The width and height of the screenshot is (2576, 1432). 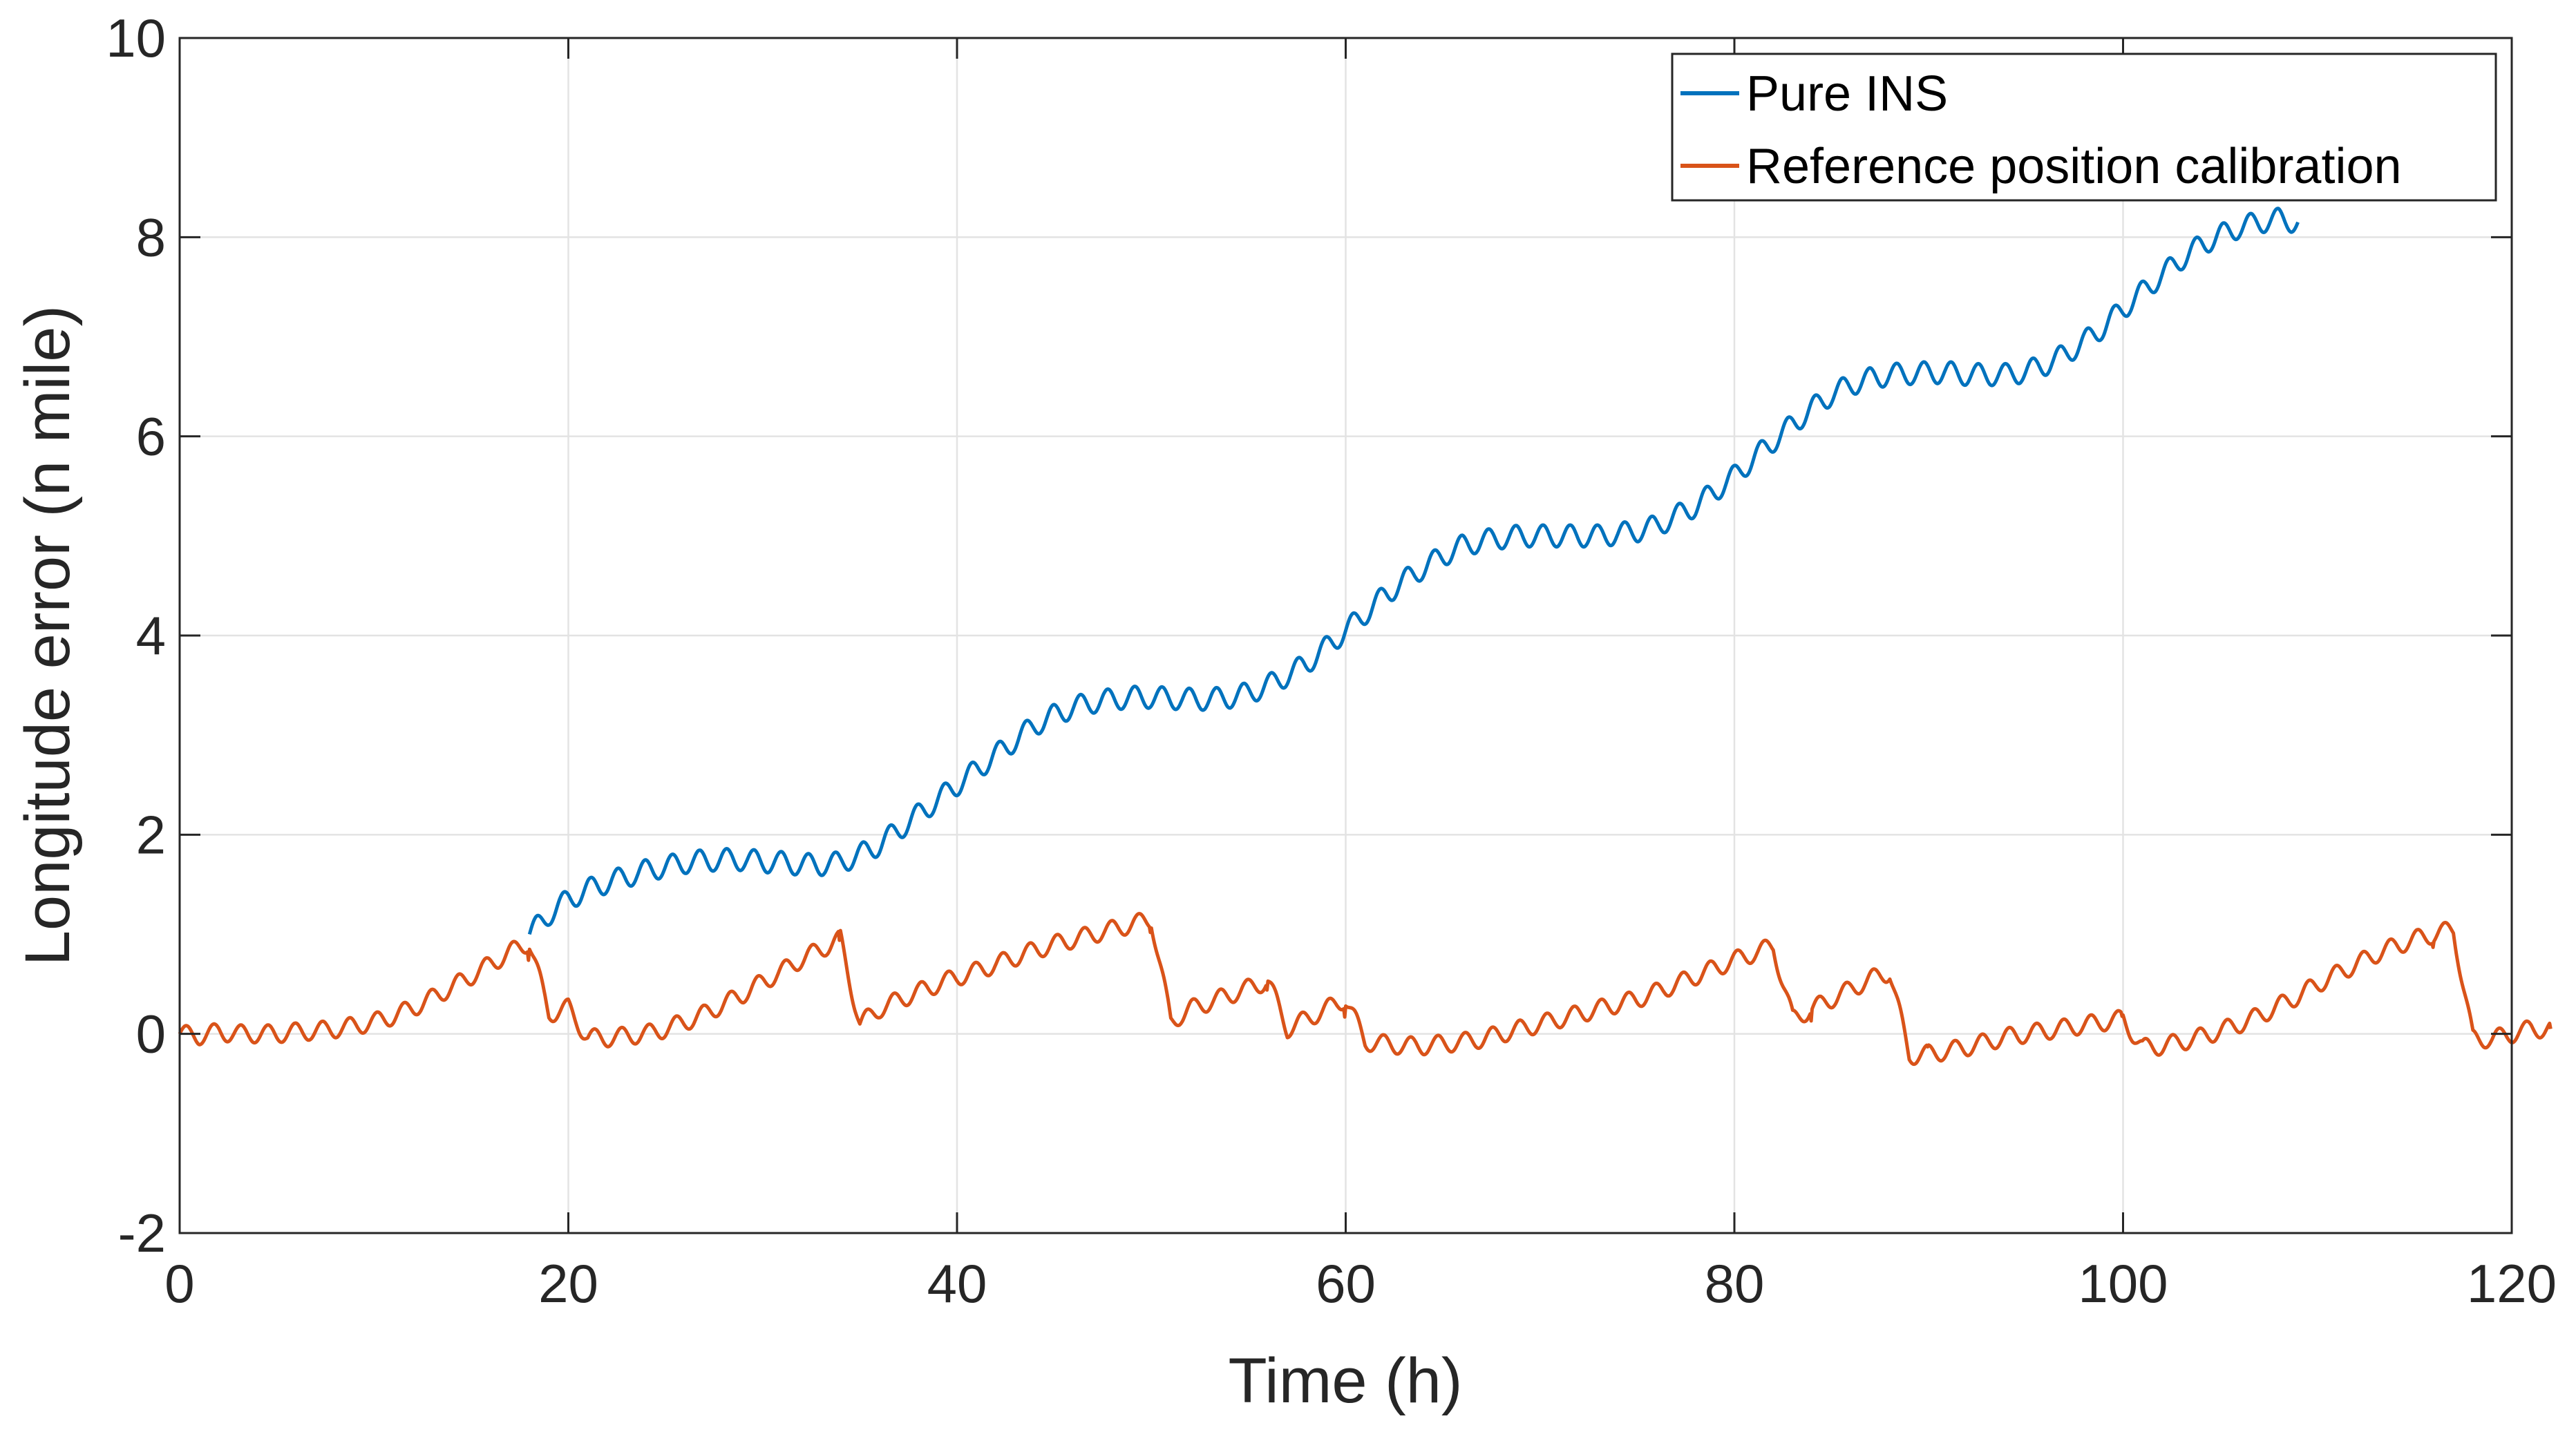 What do you see at coordinates (2123, 1283) in the screenshot?
I see `x-tick-label: 100` at bounding box center [2123, 1283].